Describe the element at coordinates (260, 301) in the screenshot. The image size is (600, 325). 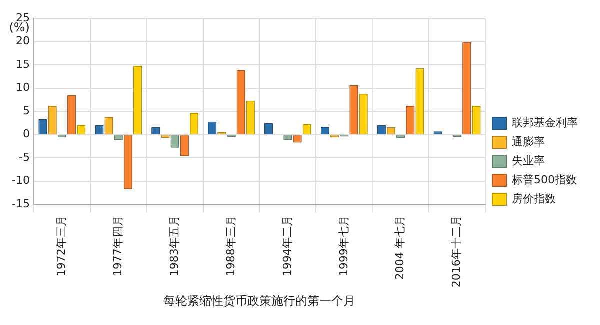
I see `x-axis-title: 每轮紧缩性货币政策施行的第一个月` at that location.